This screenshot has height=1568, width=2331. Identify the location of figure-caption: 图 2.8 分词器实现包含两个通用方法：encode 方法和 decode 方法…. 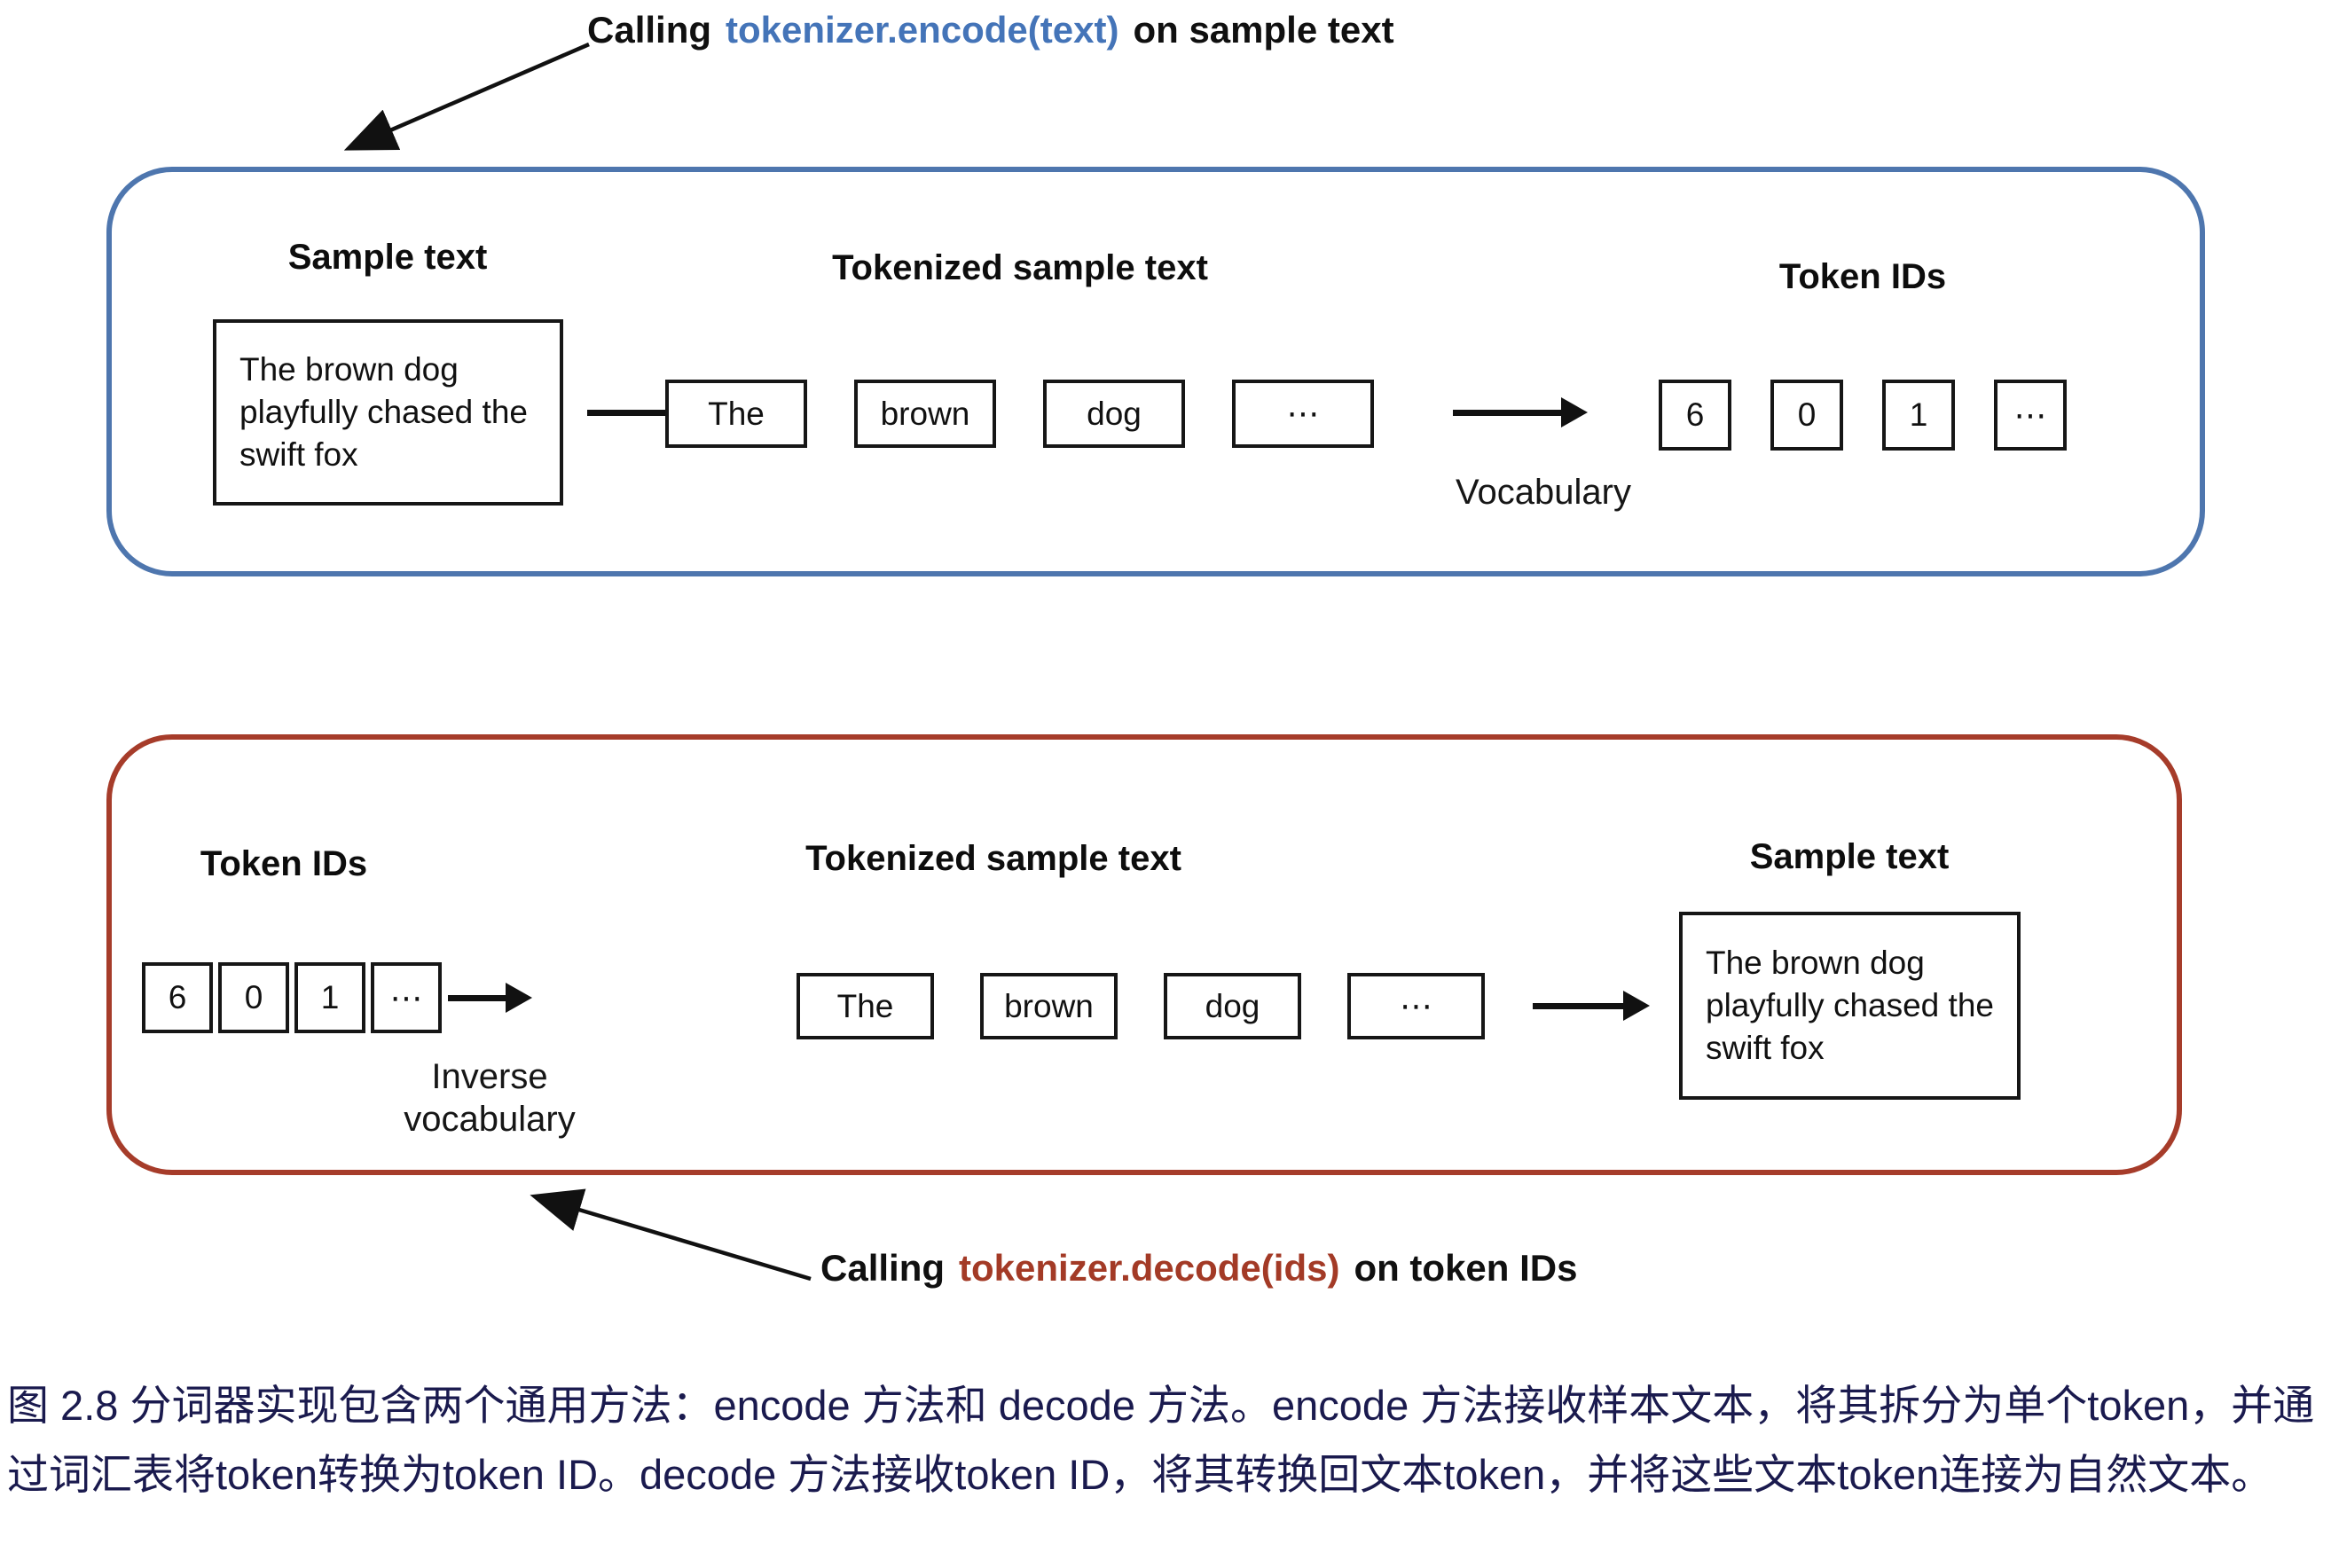
(1161, 1440).